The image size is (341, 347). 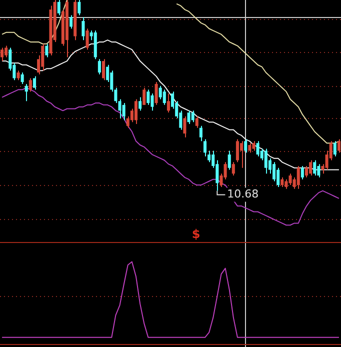 I want to click on annotation: 10.68, so click(x=243, y=194).